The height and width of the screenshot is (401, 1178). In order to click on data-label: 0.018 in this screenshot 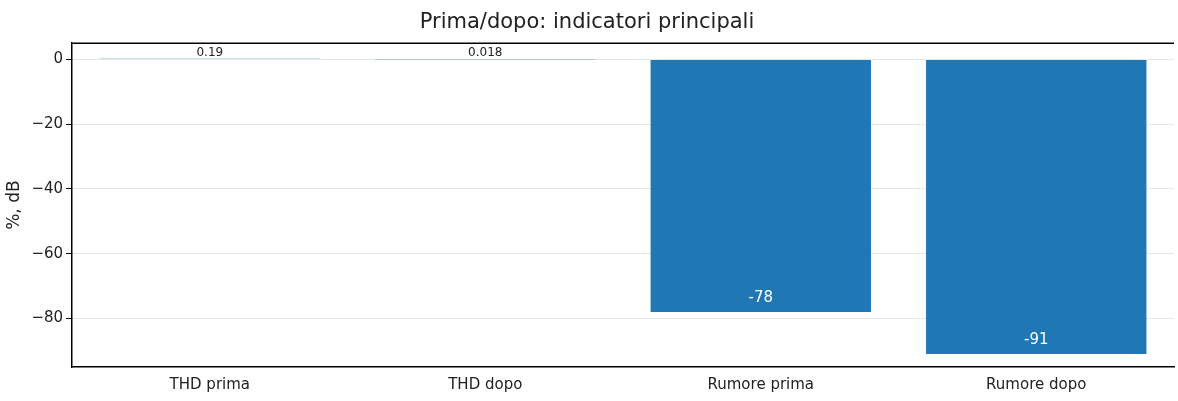, I will do `click(485, 52)`.